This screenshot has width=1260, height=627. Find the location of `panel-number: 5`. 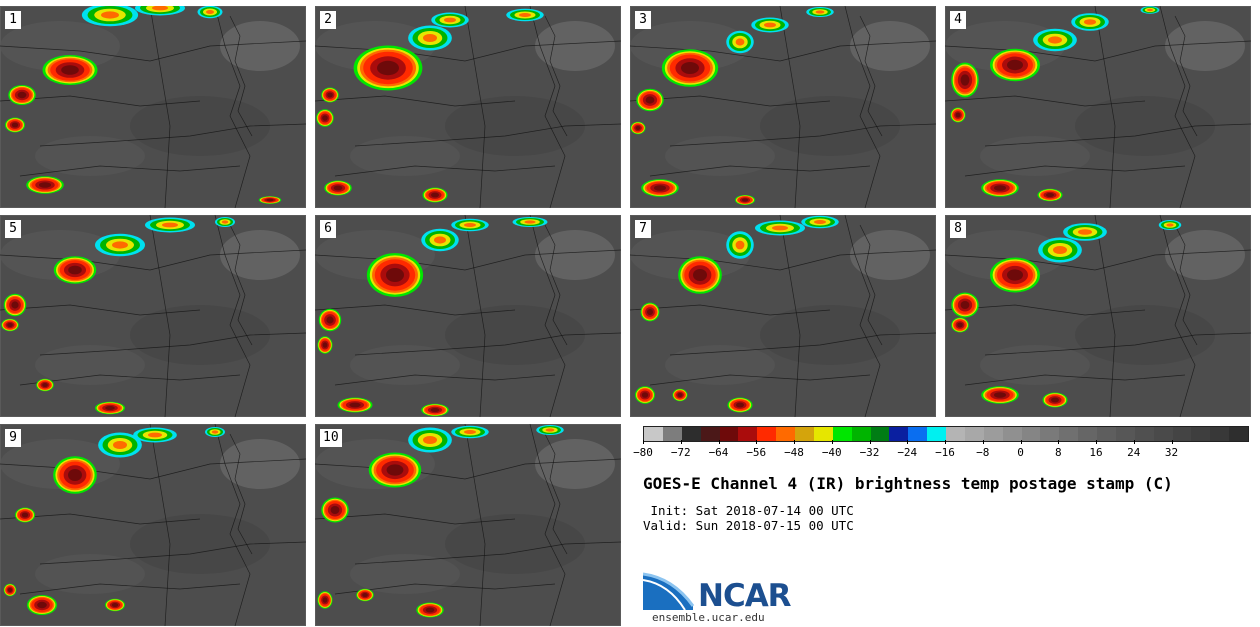

panel-number: 5 is located at coordinates (13, 229).